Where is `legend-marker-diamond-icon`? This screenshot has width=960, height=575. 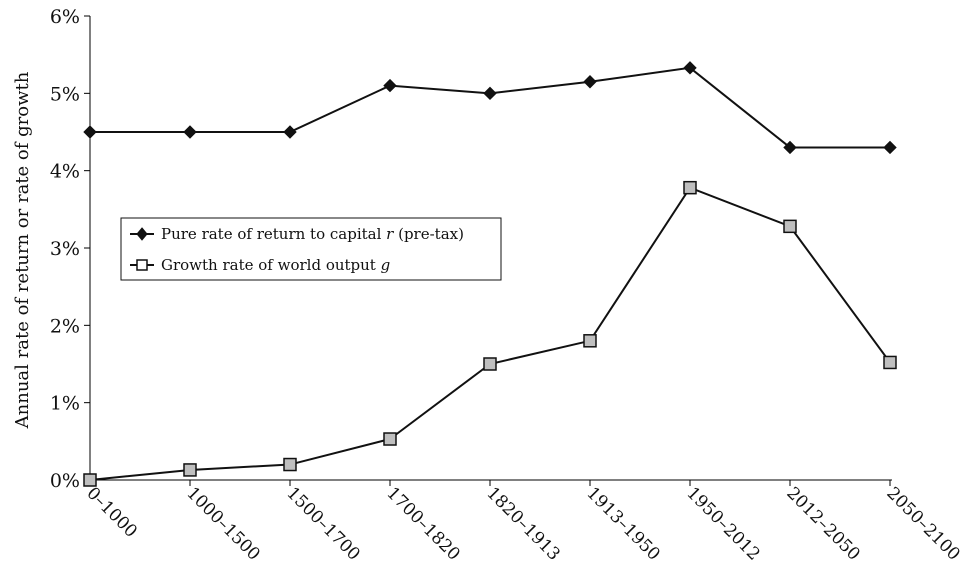
legend-marker-diamond-icon is located at coordinates (142, 234).